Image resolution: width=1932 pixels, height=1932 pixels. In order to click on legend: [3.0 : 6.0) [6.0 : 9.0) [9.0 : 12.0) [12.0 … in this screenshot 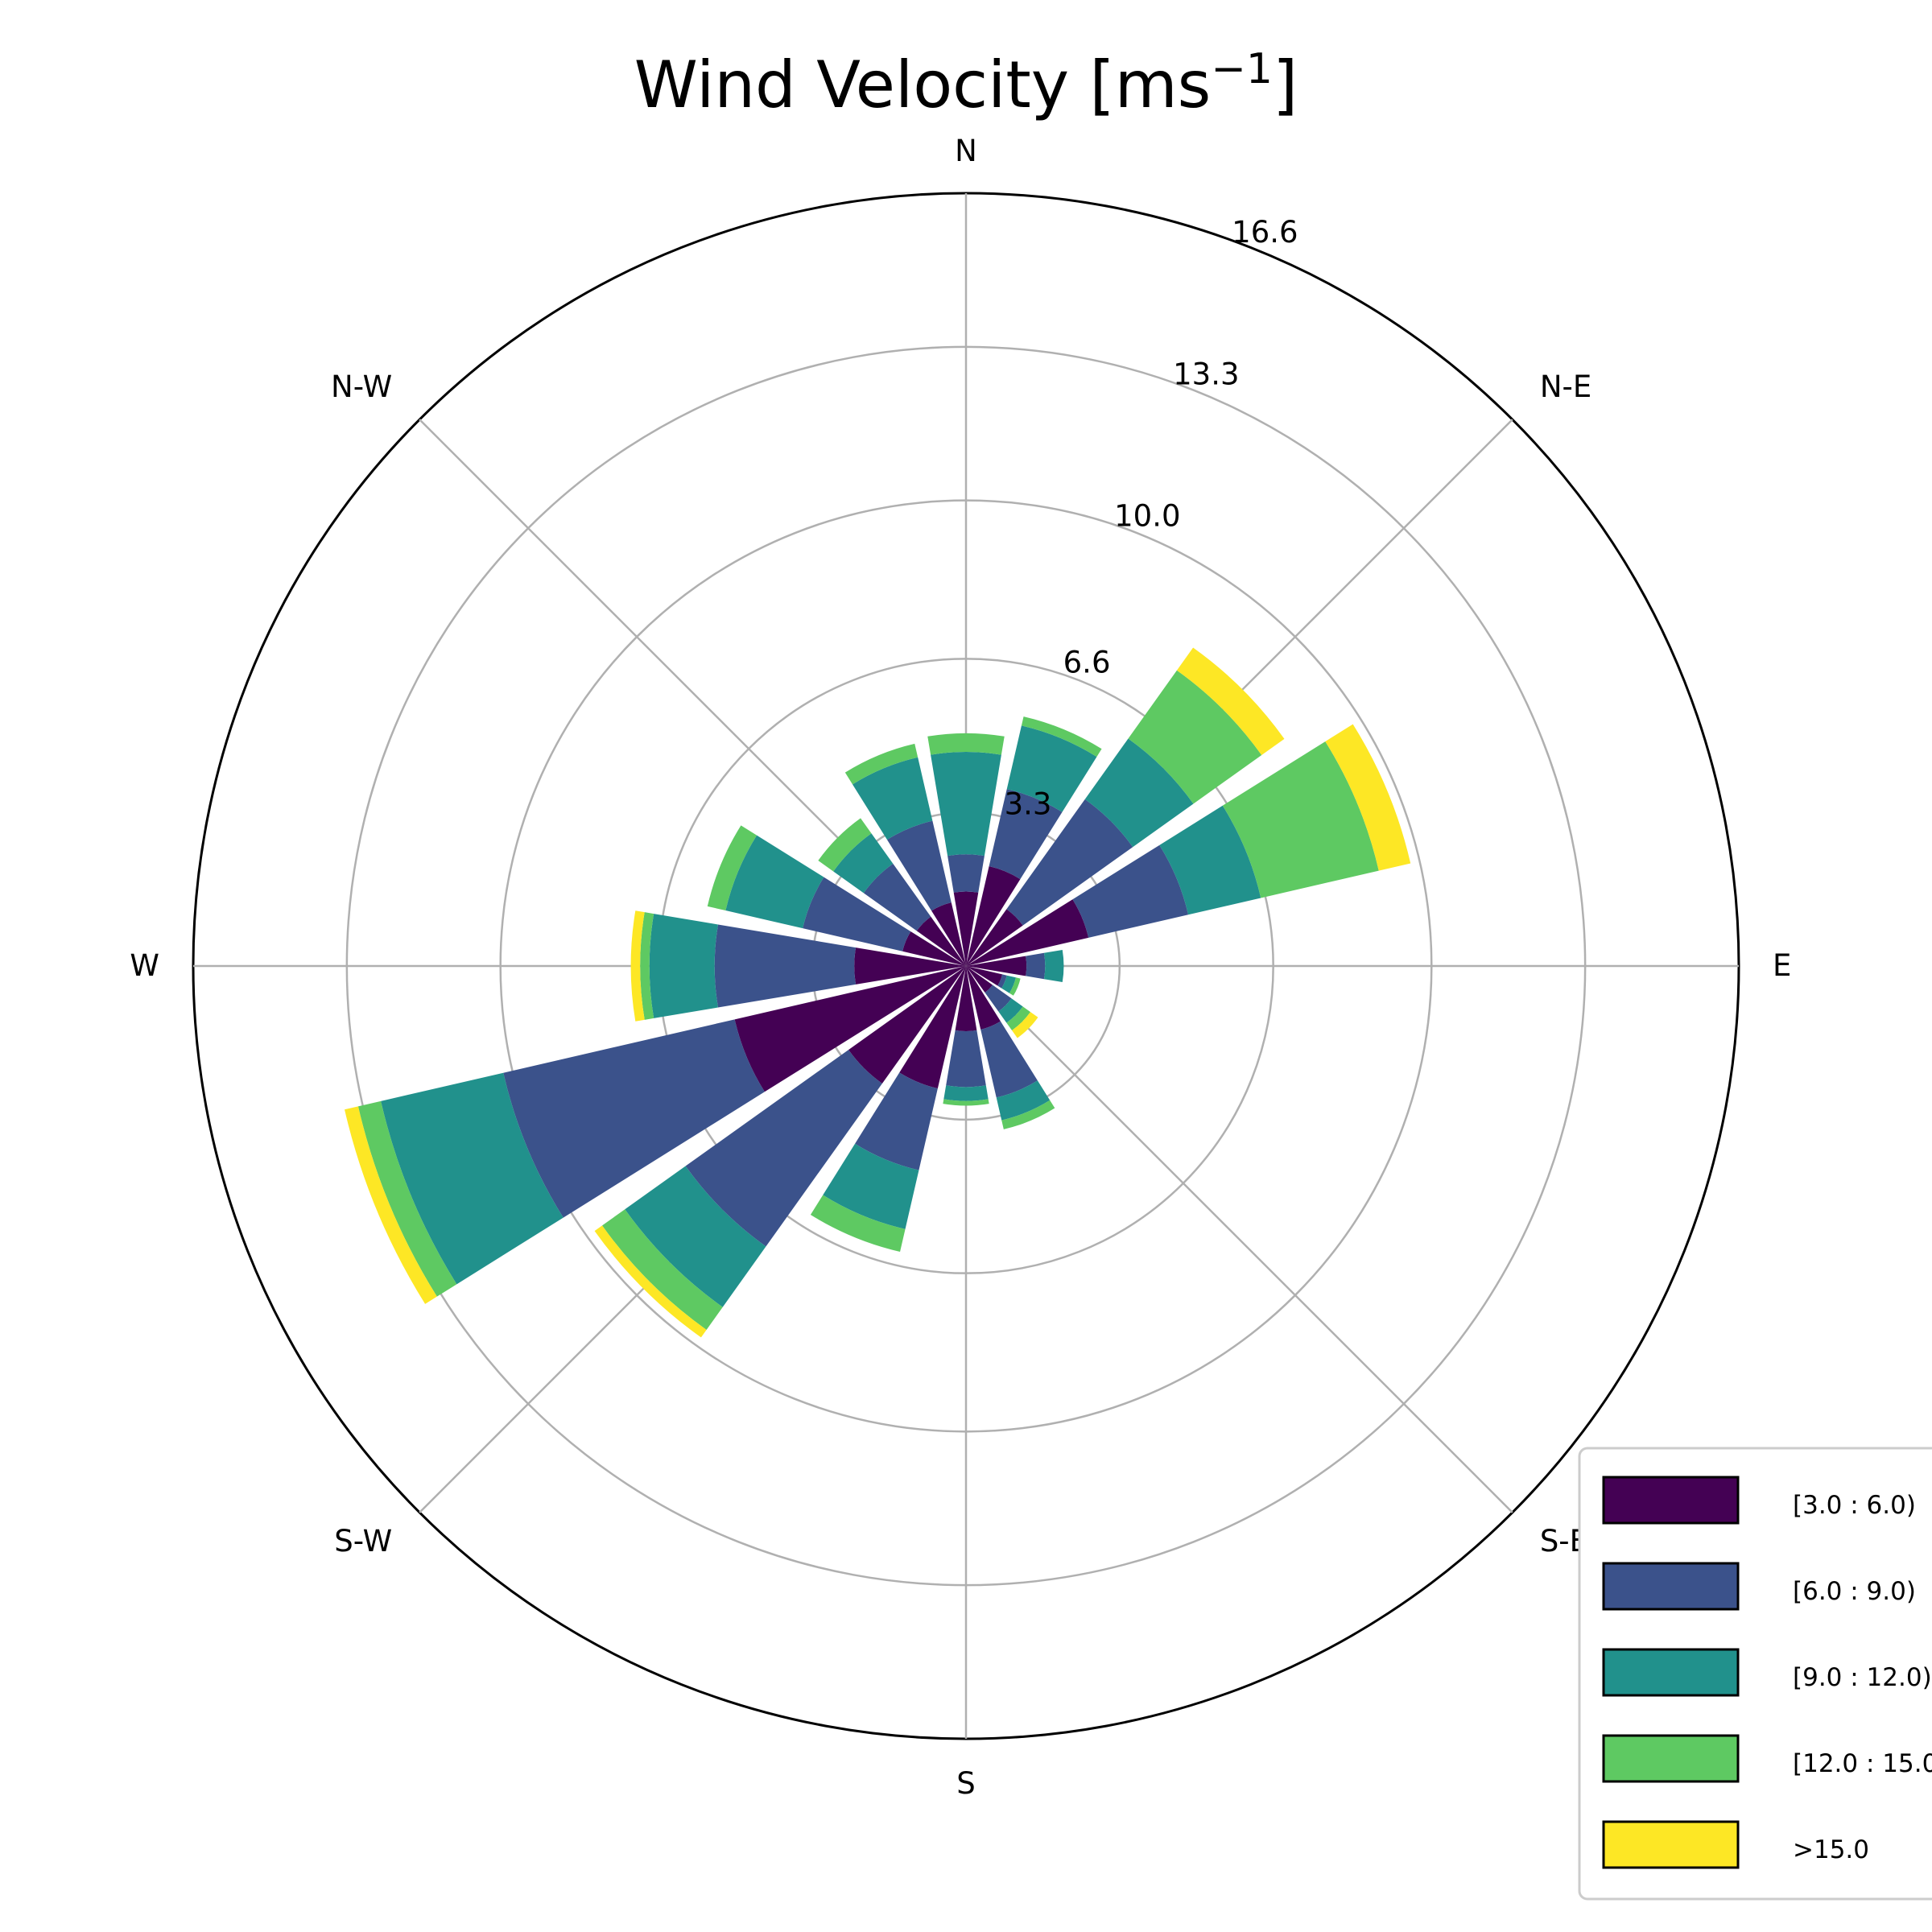, I will do `click(1755, 1674)`.